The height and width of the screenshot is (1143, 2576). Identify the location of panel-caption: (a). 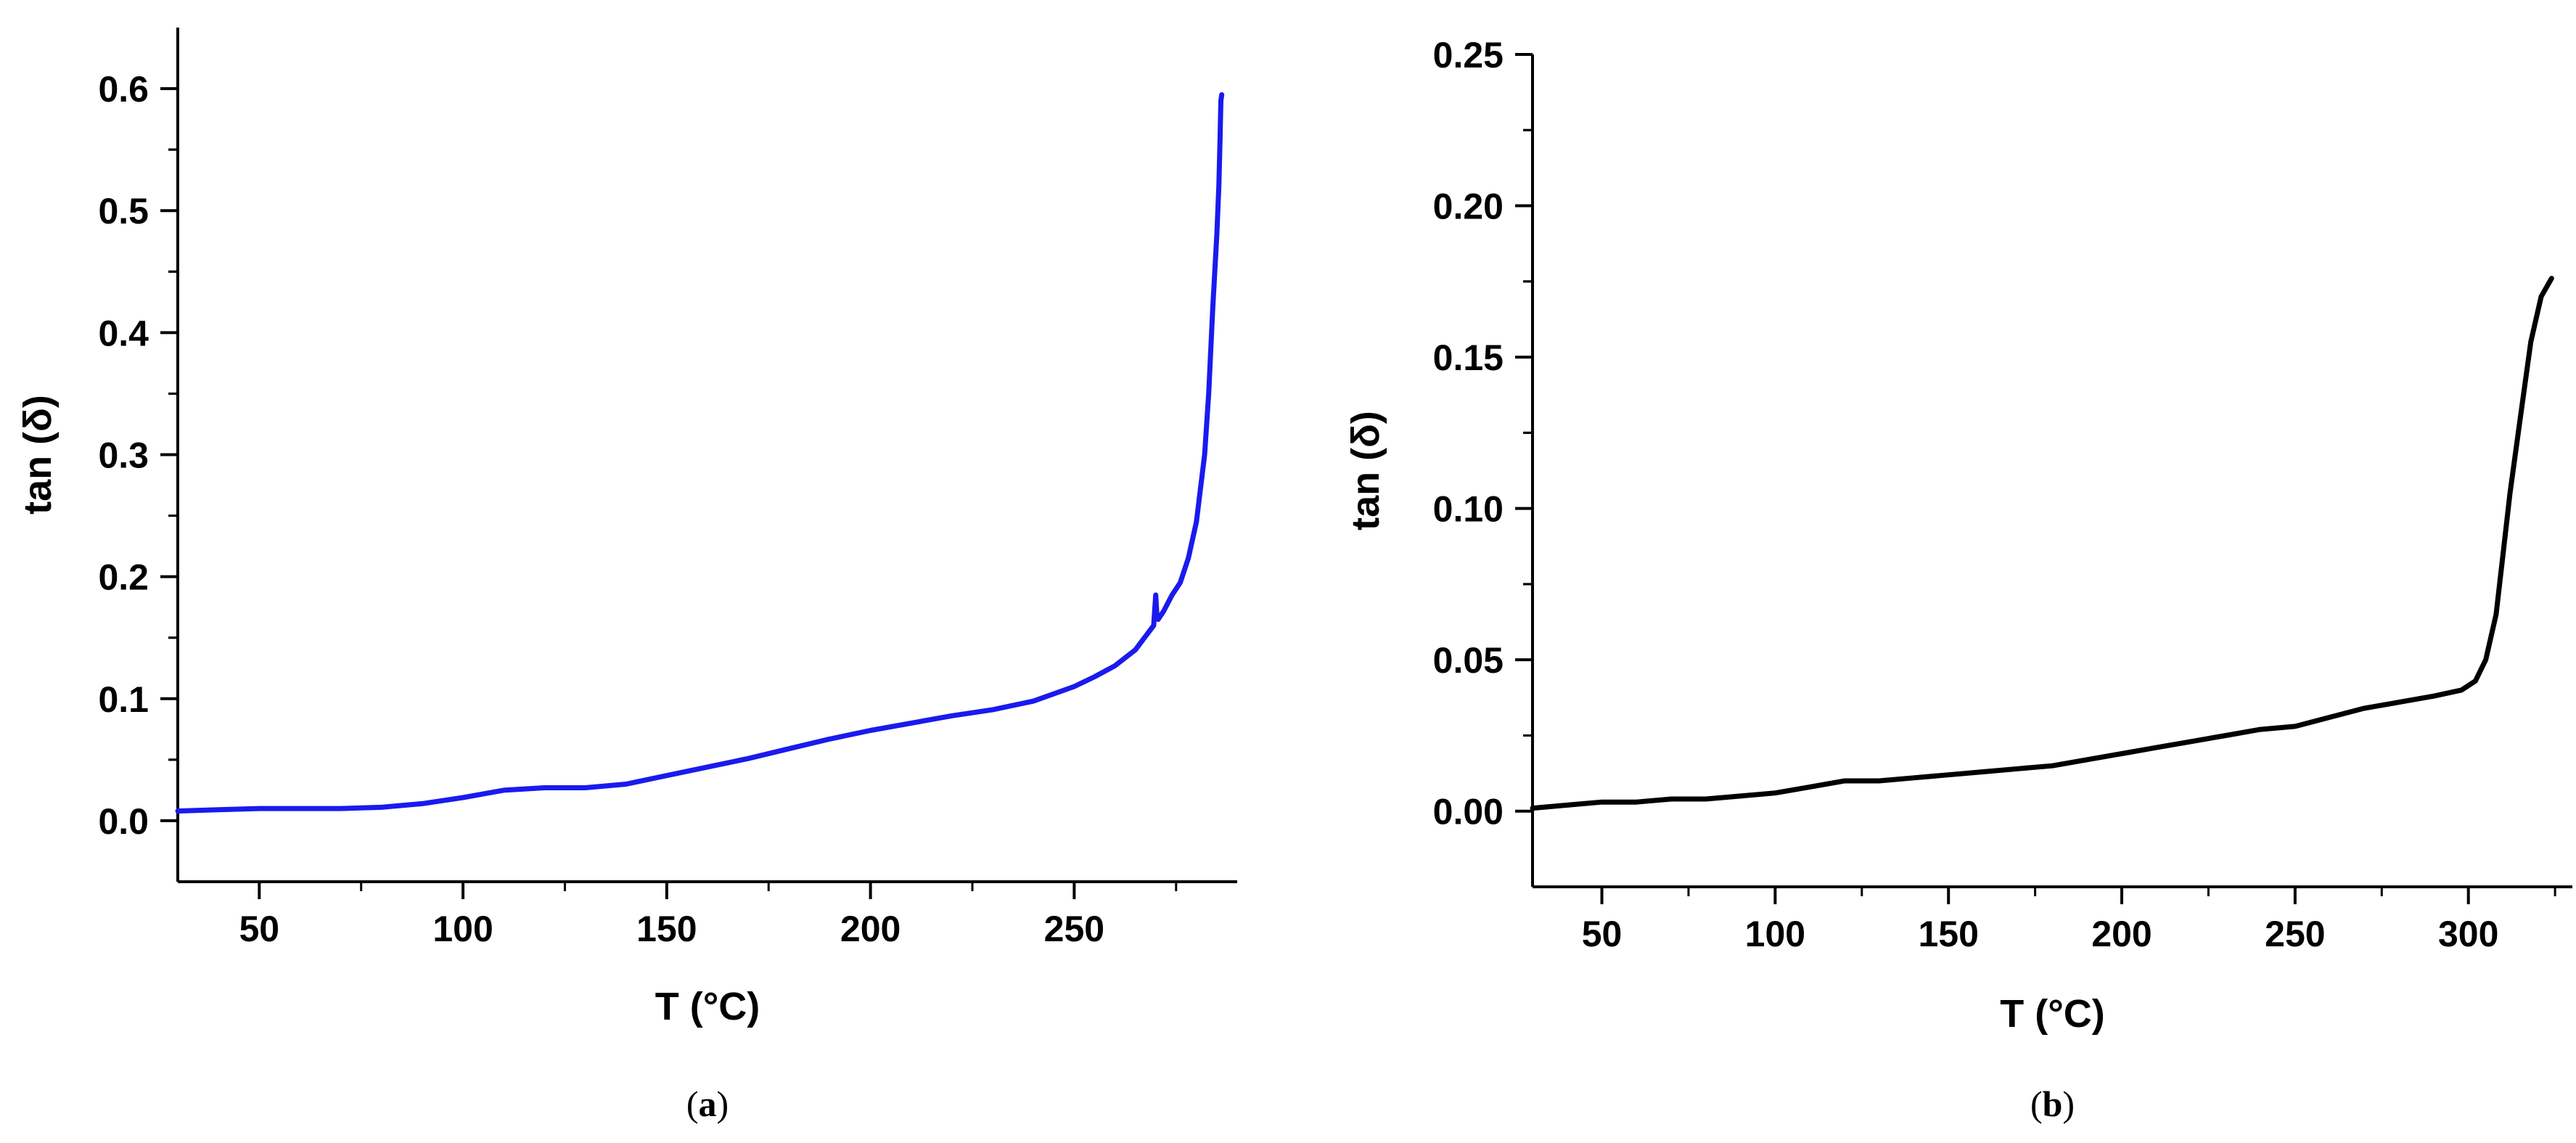
(707, 1103).